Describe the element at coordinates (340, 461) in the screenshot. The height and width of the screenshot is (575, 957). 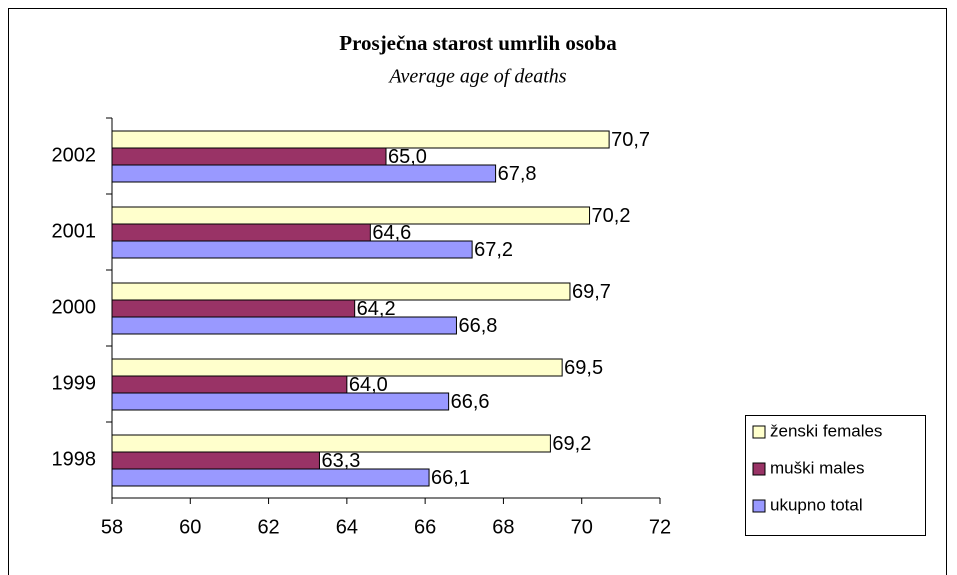
I see `value-label: 63,3` at that location.